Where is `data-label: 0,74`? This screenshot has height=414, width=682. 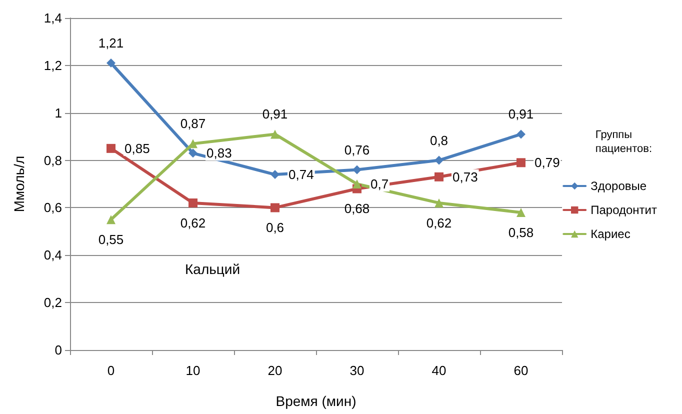 data-label: 0,74 is located at coordinates (301, 174).